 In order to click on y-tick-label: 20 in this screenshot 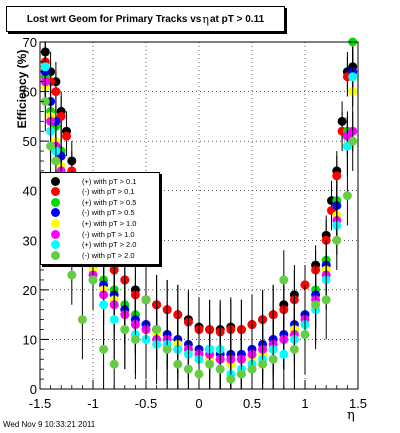, I will do `click(30, 290)`.